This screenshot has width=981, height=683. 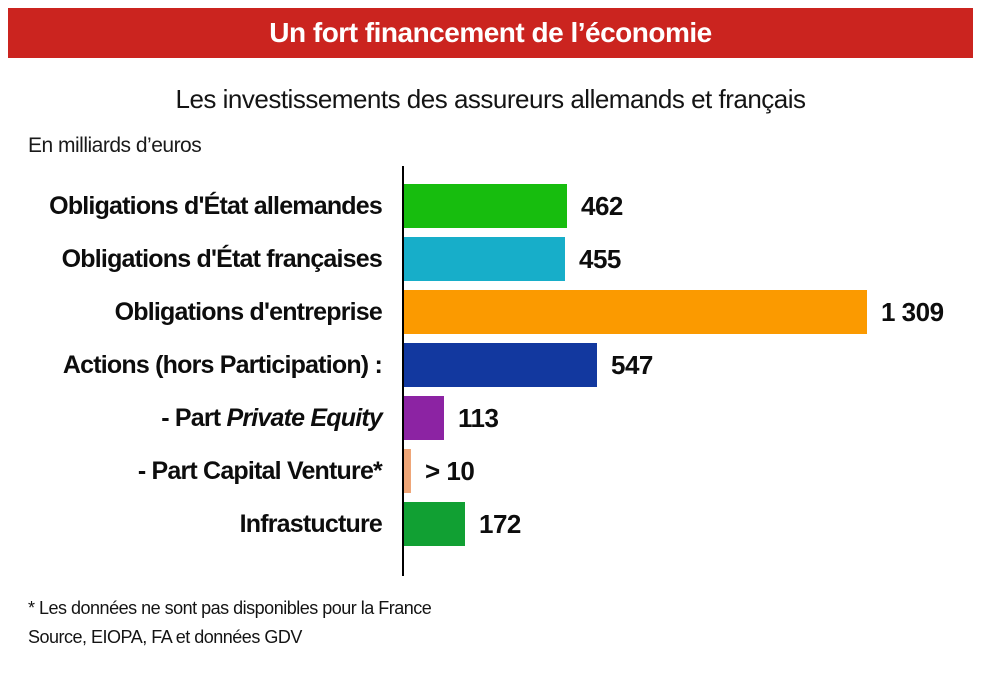 I want to click on bar-value: > 10, so click(x=450, y=470).